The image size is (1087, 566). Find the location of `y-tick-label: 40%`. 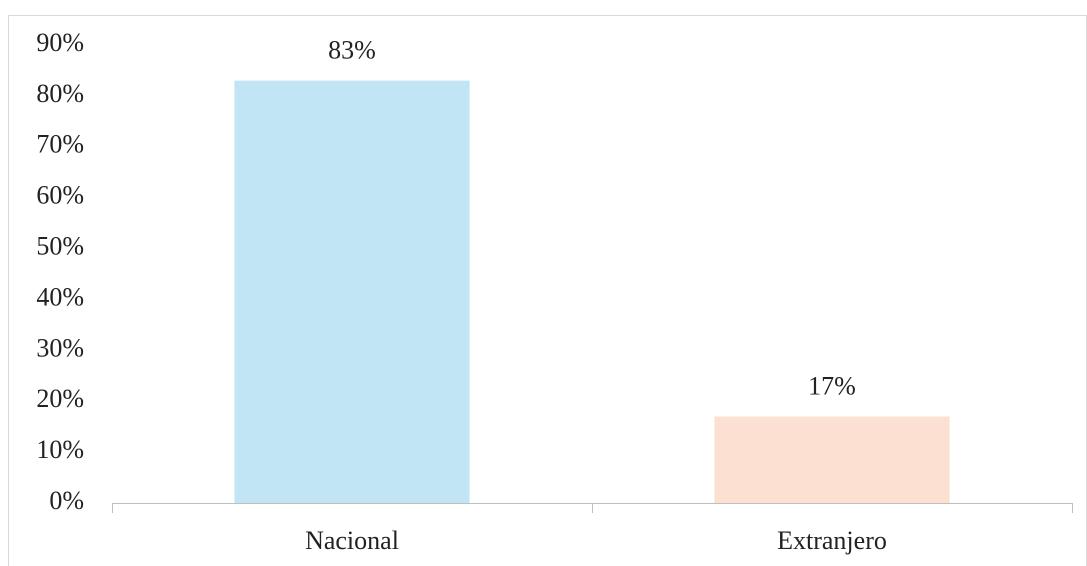

y-tick-label: 40% is located at coordinates (60, 296).